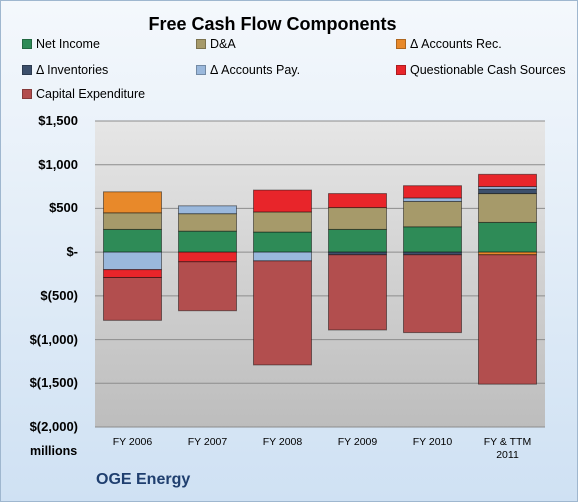 This screenshot has height=502, width=578. Describe the element at coordinates (143, 479) in the screenshot. I see `company-name: OGE Energy` at that location.